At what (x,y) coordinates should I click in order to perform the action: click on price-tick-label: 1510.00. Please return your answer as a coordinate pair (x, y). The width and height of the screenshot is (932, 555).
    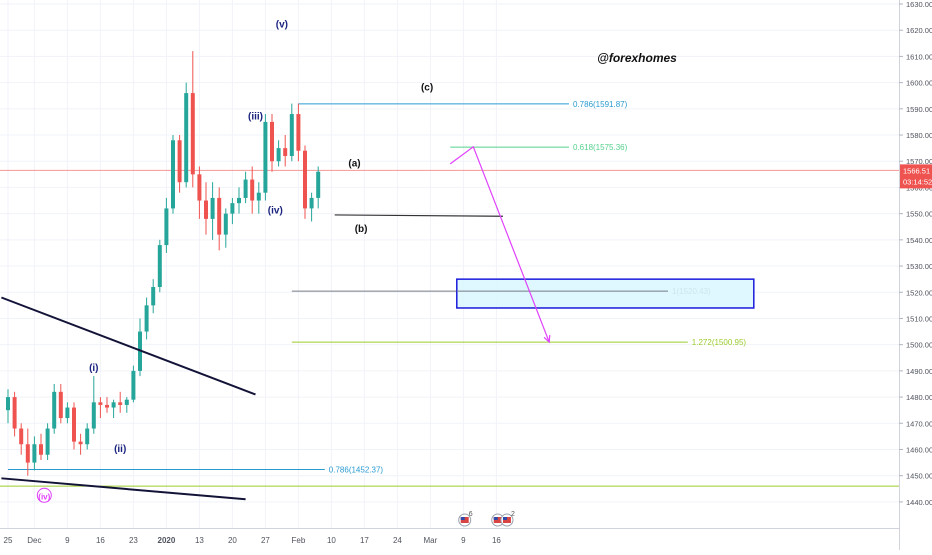
    Looking at the image, I should click on (919, 318).